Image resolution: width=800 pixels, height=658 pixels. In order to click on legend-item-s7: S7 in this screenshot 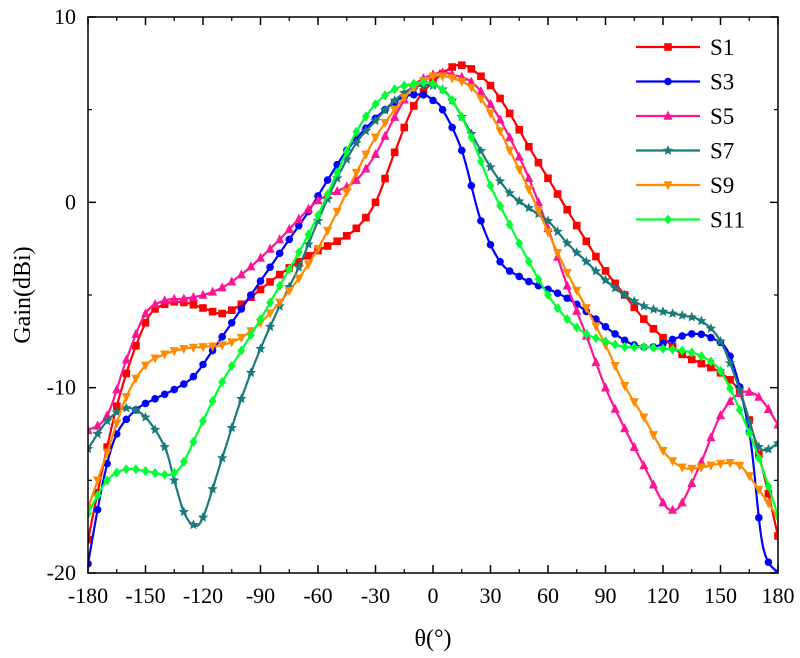, I will do `click(685, 151)`.